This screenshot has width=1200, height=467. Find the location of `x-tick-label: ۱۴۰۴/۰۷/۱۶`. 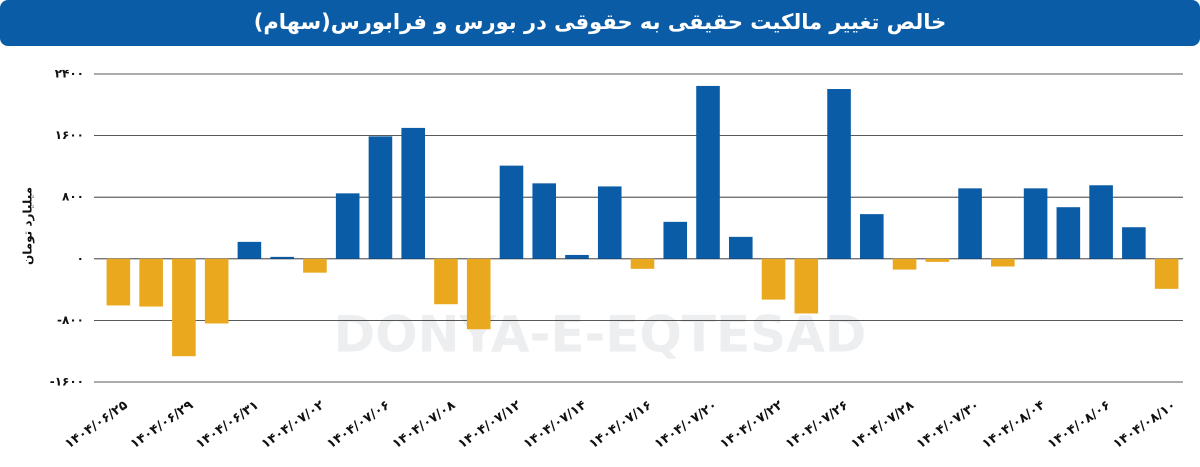

x-tick-label: ۱۴۰۴/۰۷/۱۶ is located at coordinates (620, 425).